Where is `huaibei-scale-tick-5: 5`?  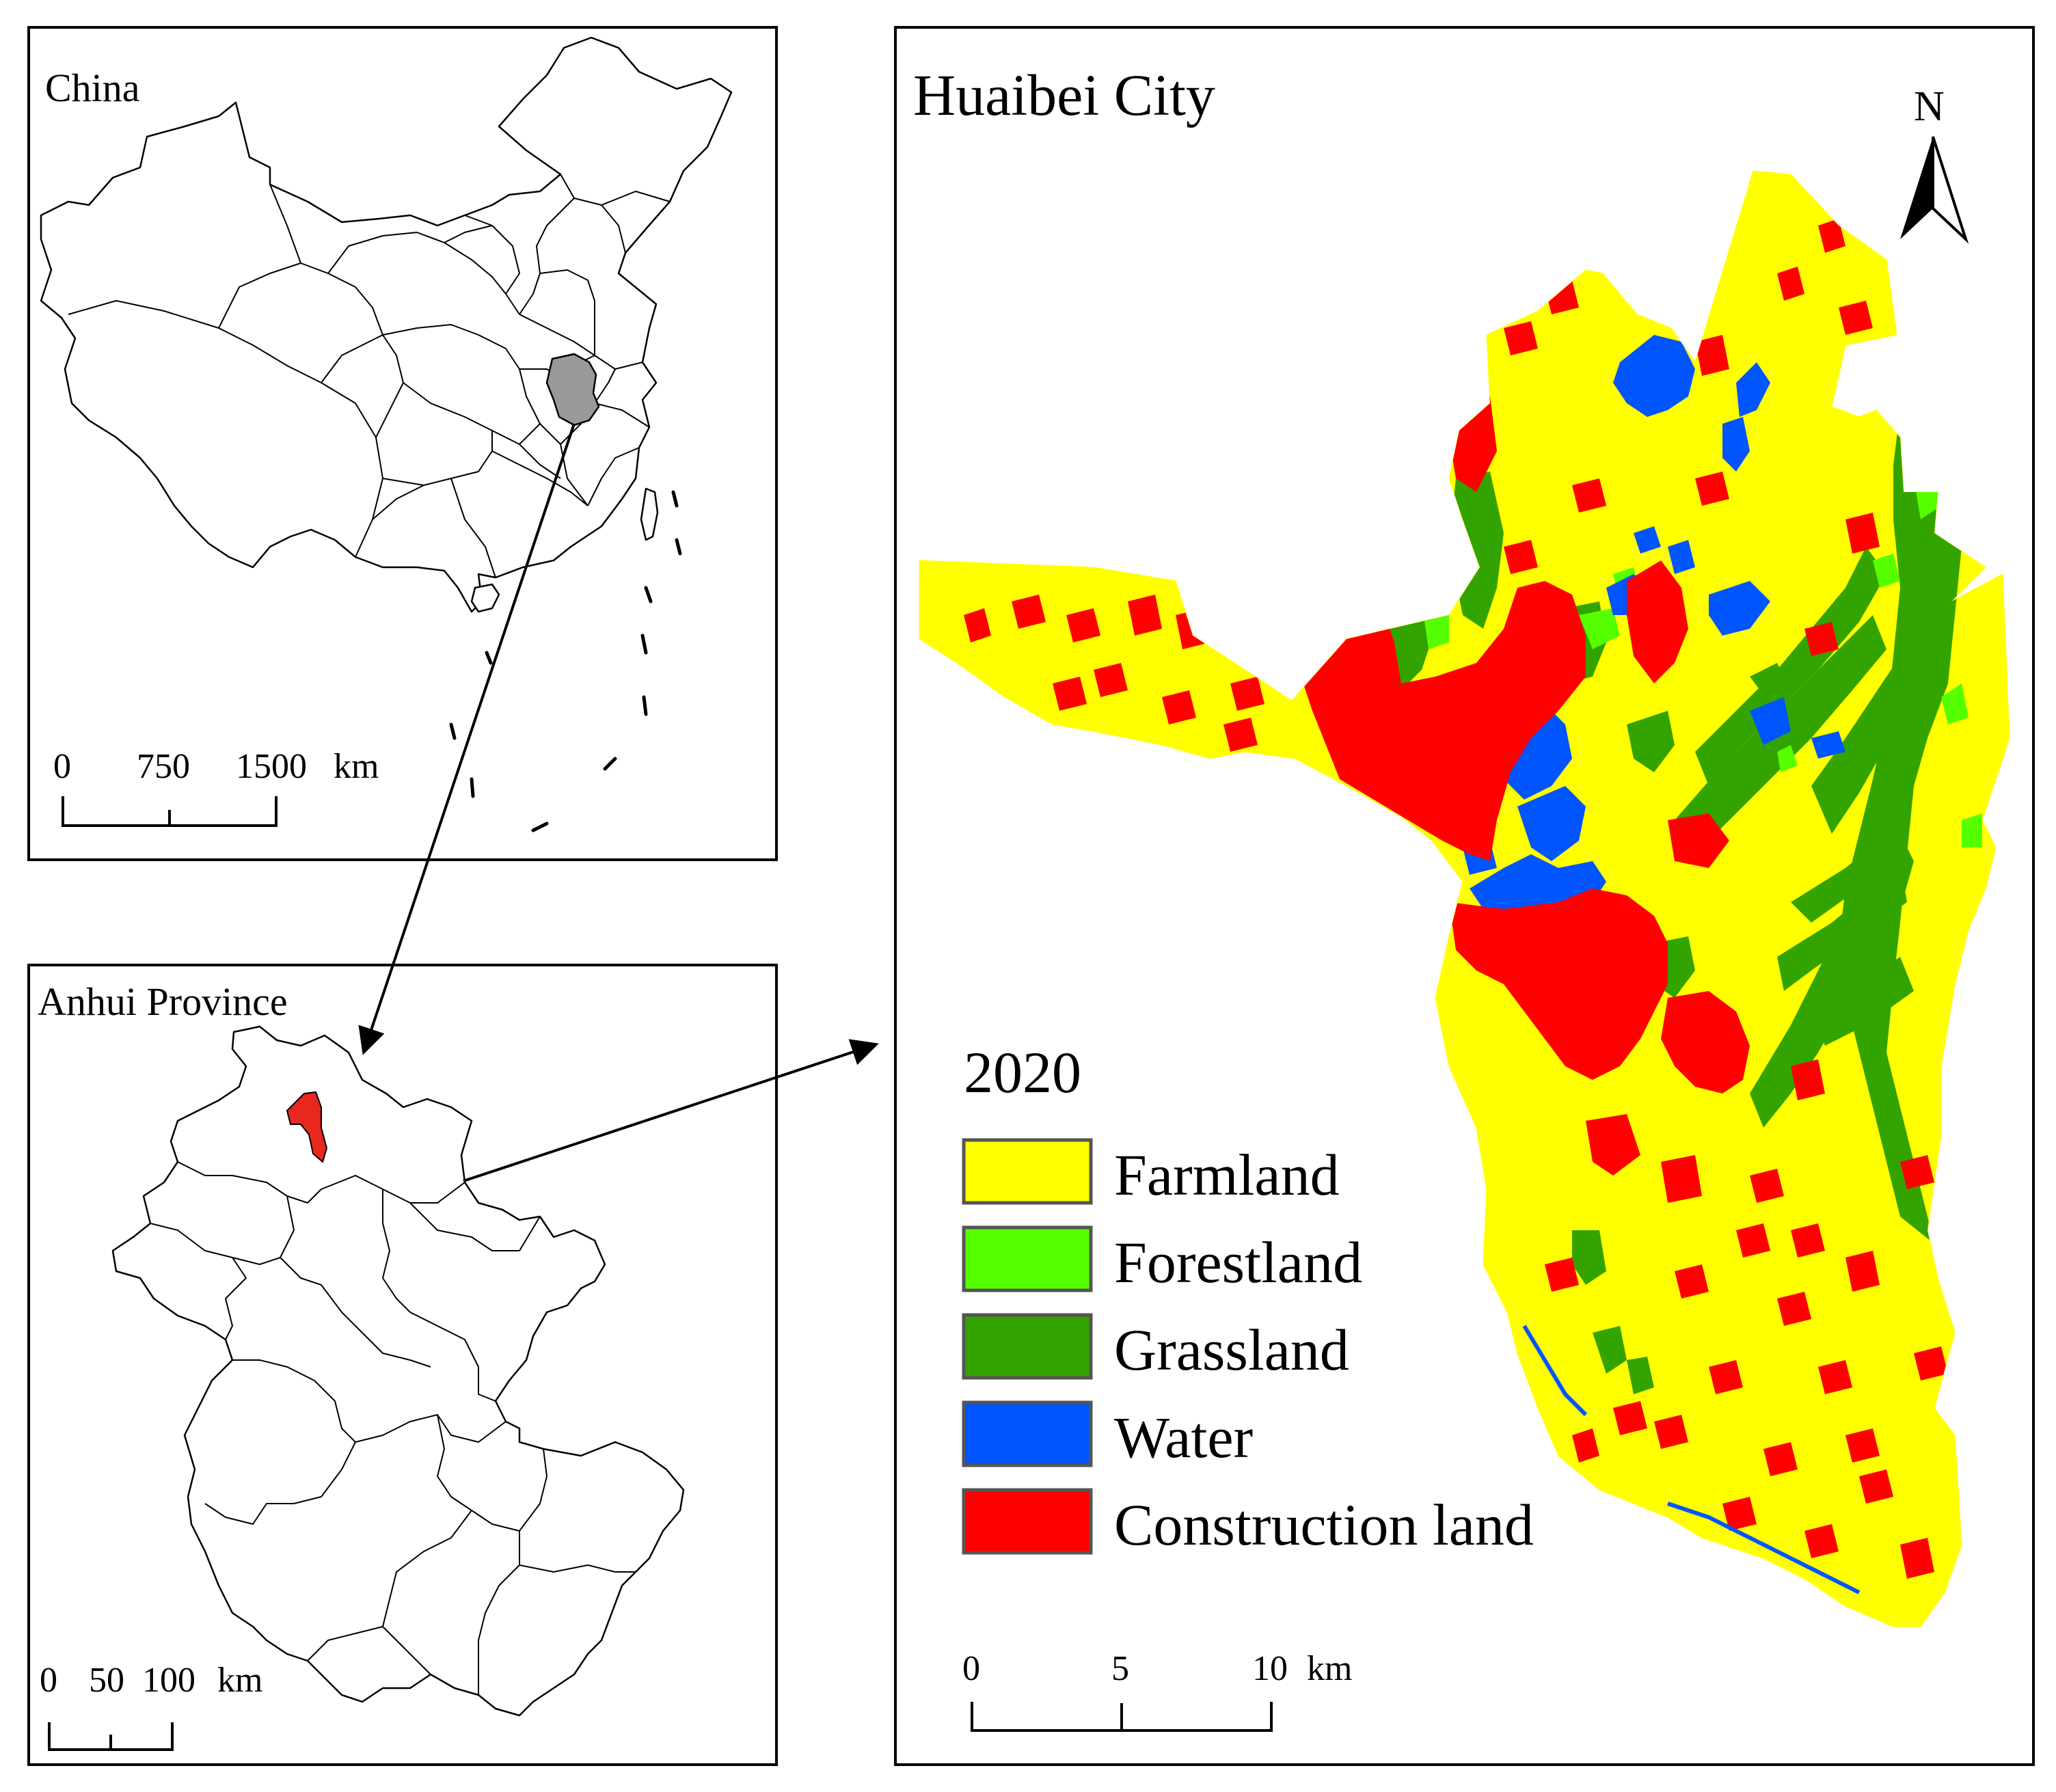
huaibei-scale-tick-5: 5 is located at coordinates (1120, 1668).